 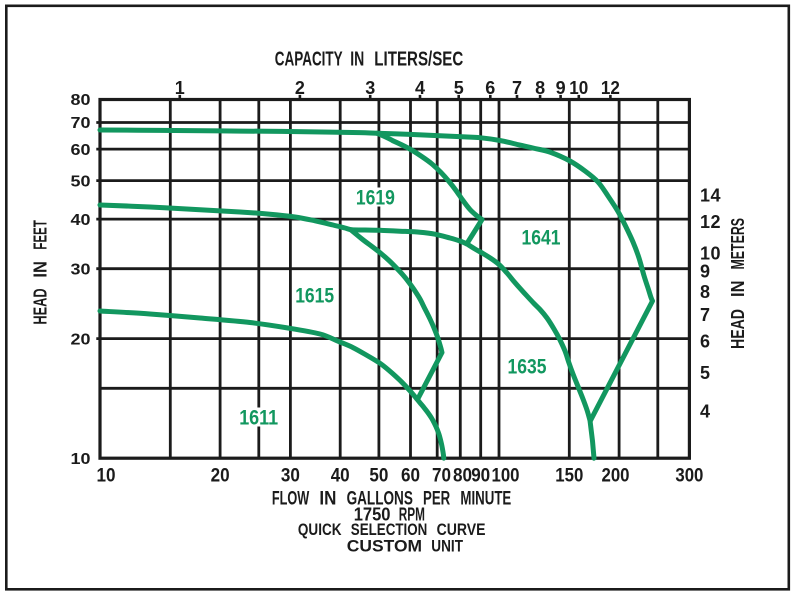 What do you see at coordinates (370, 88) in the screenshot?
I see `svg-text: 3` at bounding box center [370, 88].